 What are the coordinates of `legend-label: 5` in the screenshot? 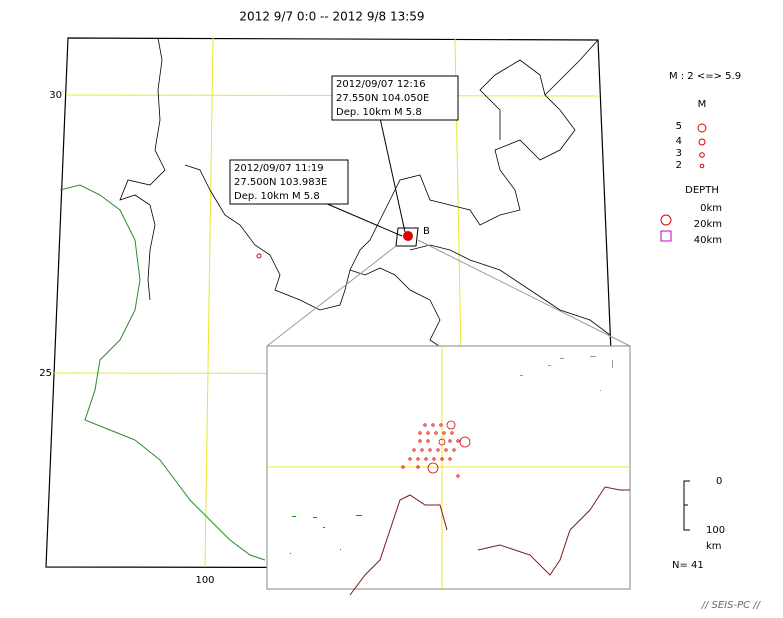 It's located at (679, 126).